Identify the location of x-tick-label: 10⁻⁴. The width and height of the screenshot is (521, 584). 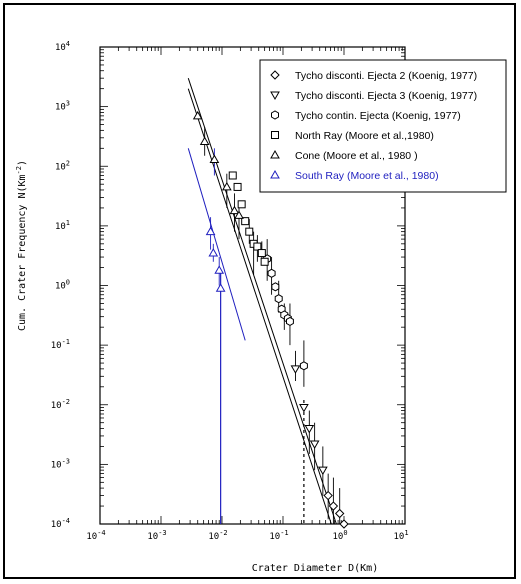
(95, 535).